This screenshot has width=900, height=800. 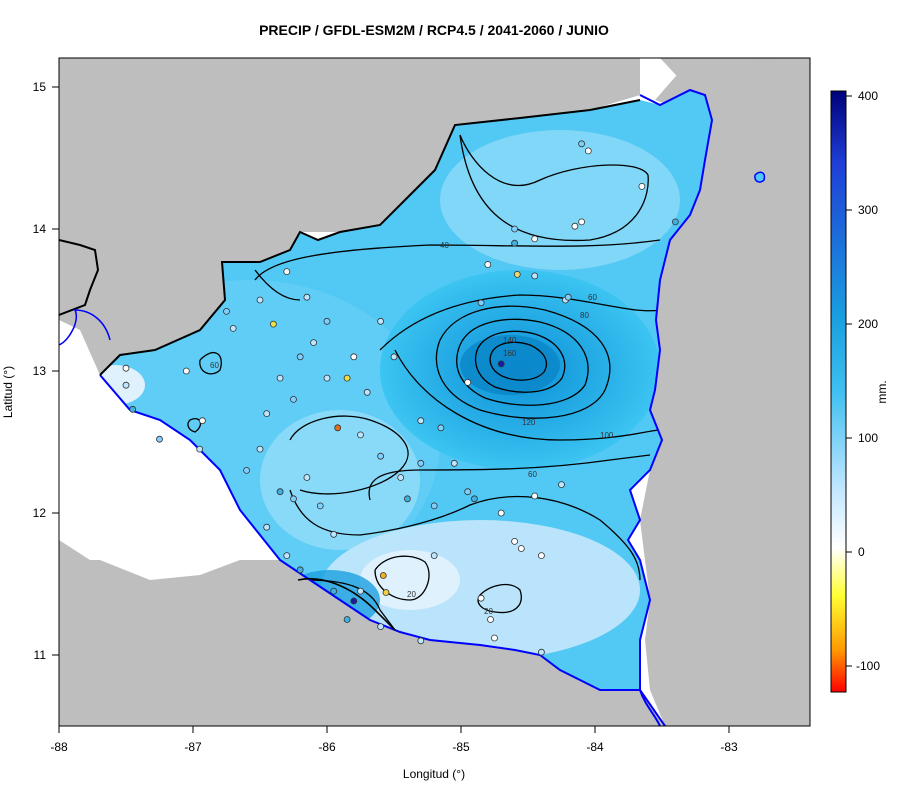 I want to click on x-tick-label: -84, so click(x=595, y=747).